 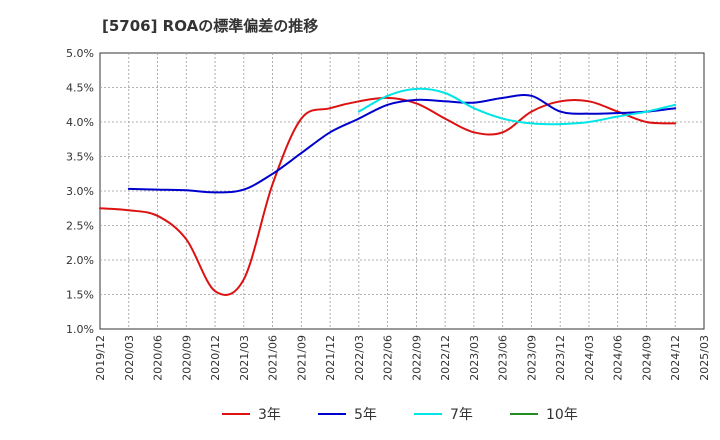 What do you see at coordinates (80, 295) in the screenshot?
I see `y-tick-label: 1.5%` at bounding box center [80, 295].